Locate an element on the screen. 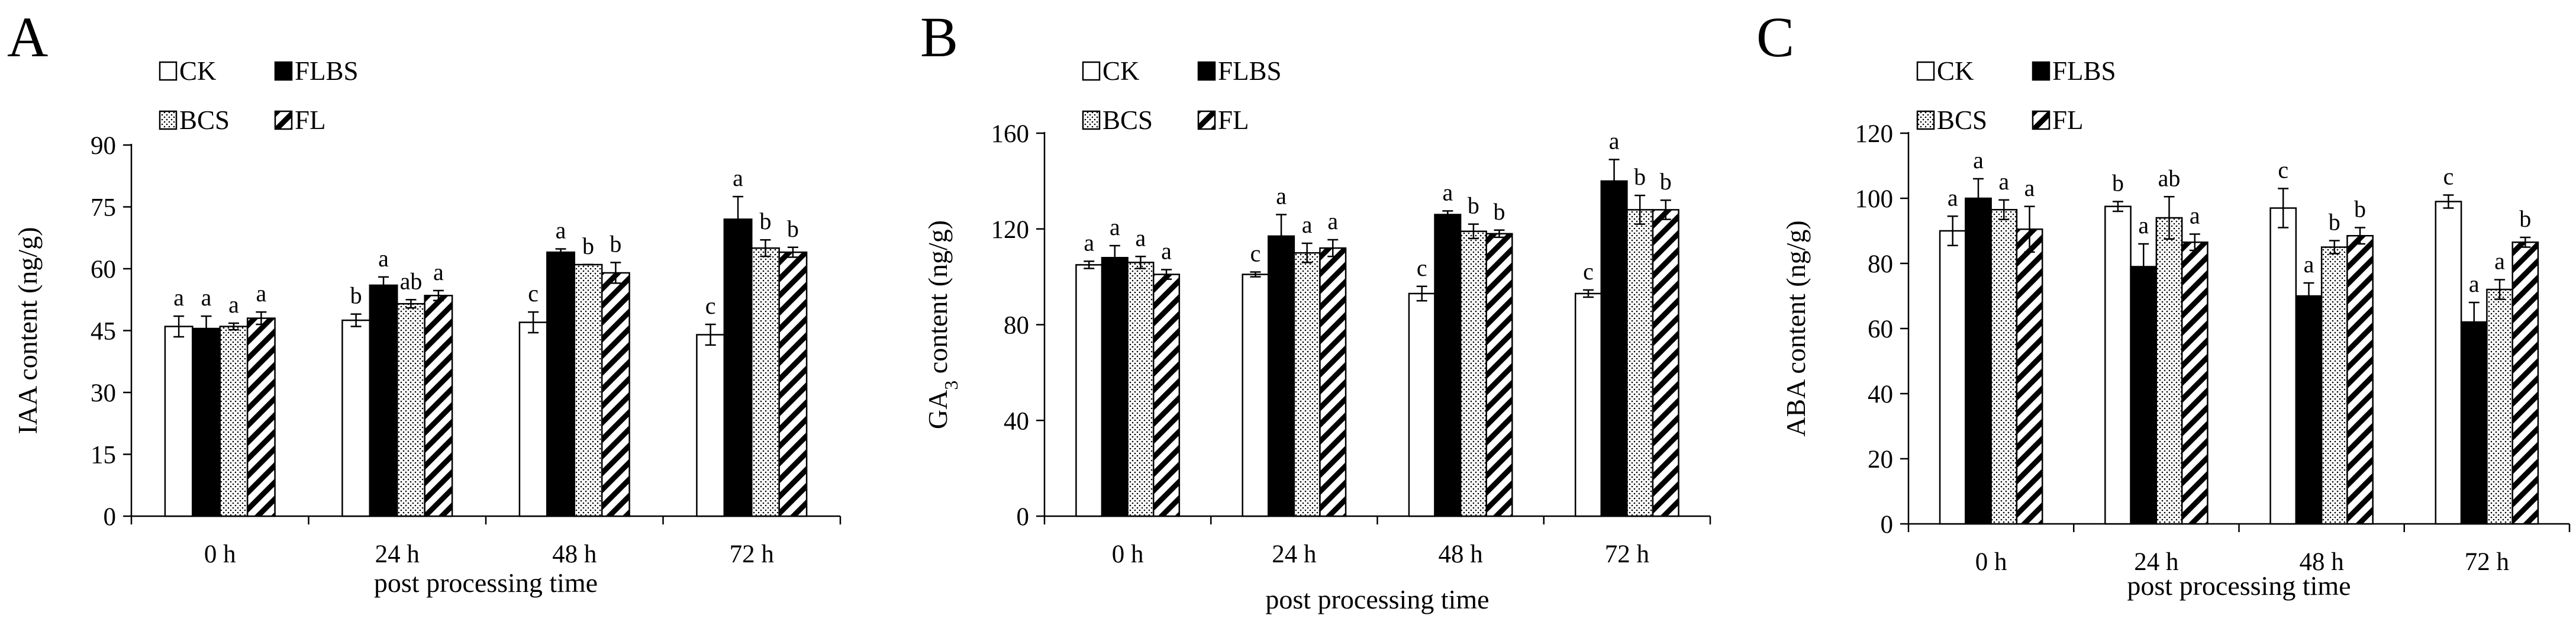 The height and width of the screenshot is (631, 2576). panel-letter: C is located at coordinates (1775, 37).